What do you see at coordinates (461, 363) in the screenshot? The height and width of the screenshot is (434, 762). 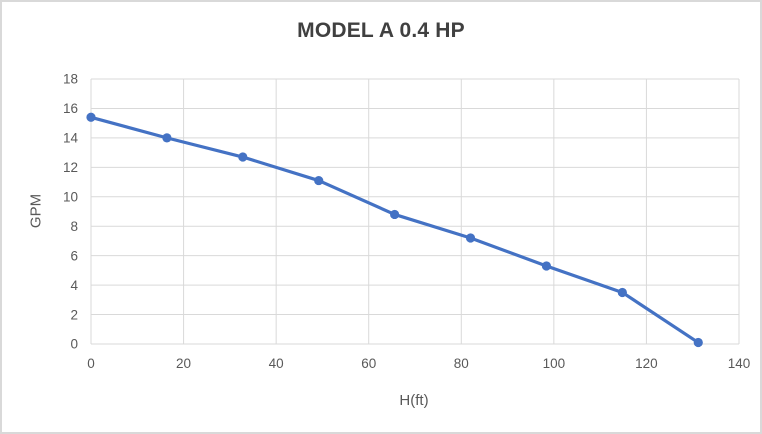 I see `x-tick-label: 80` at bounding box center [461, 363].